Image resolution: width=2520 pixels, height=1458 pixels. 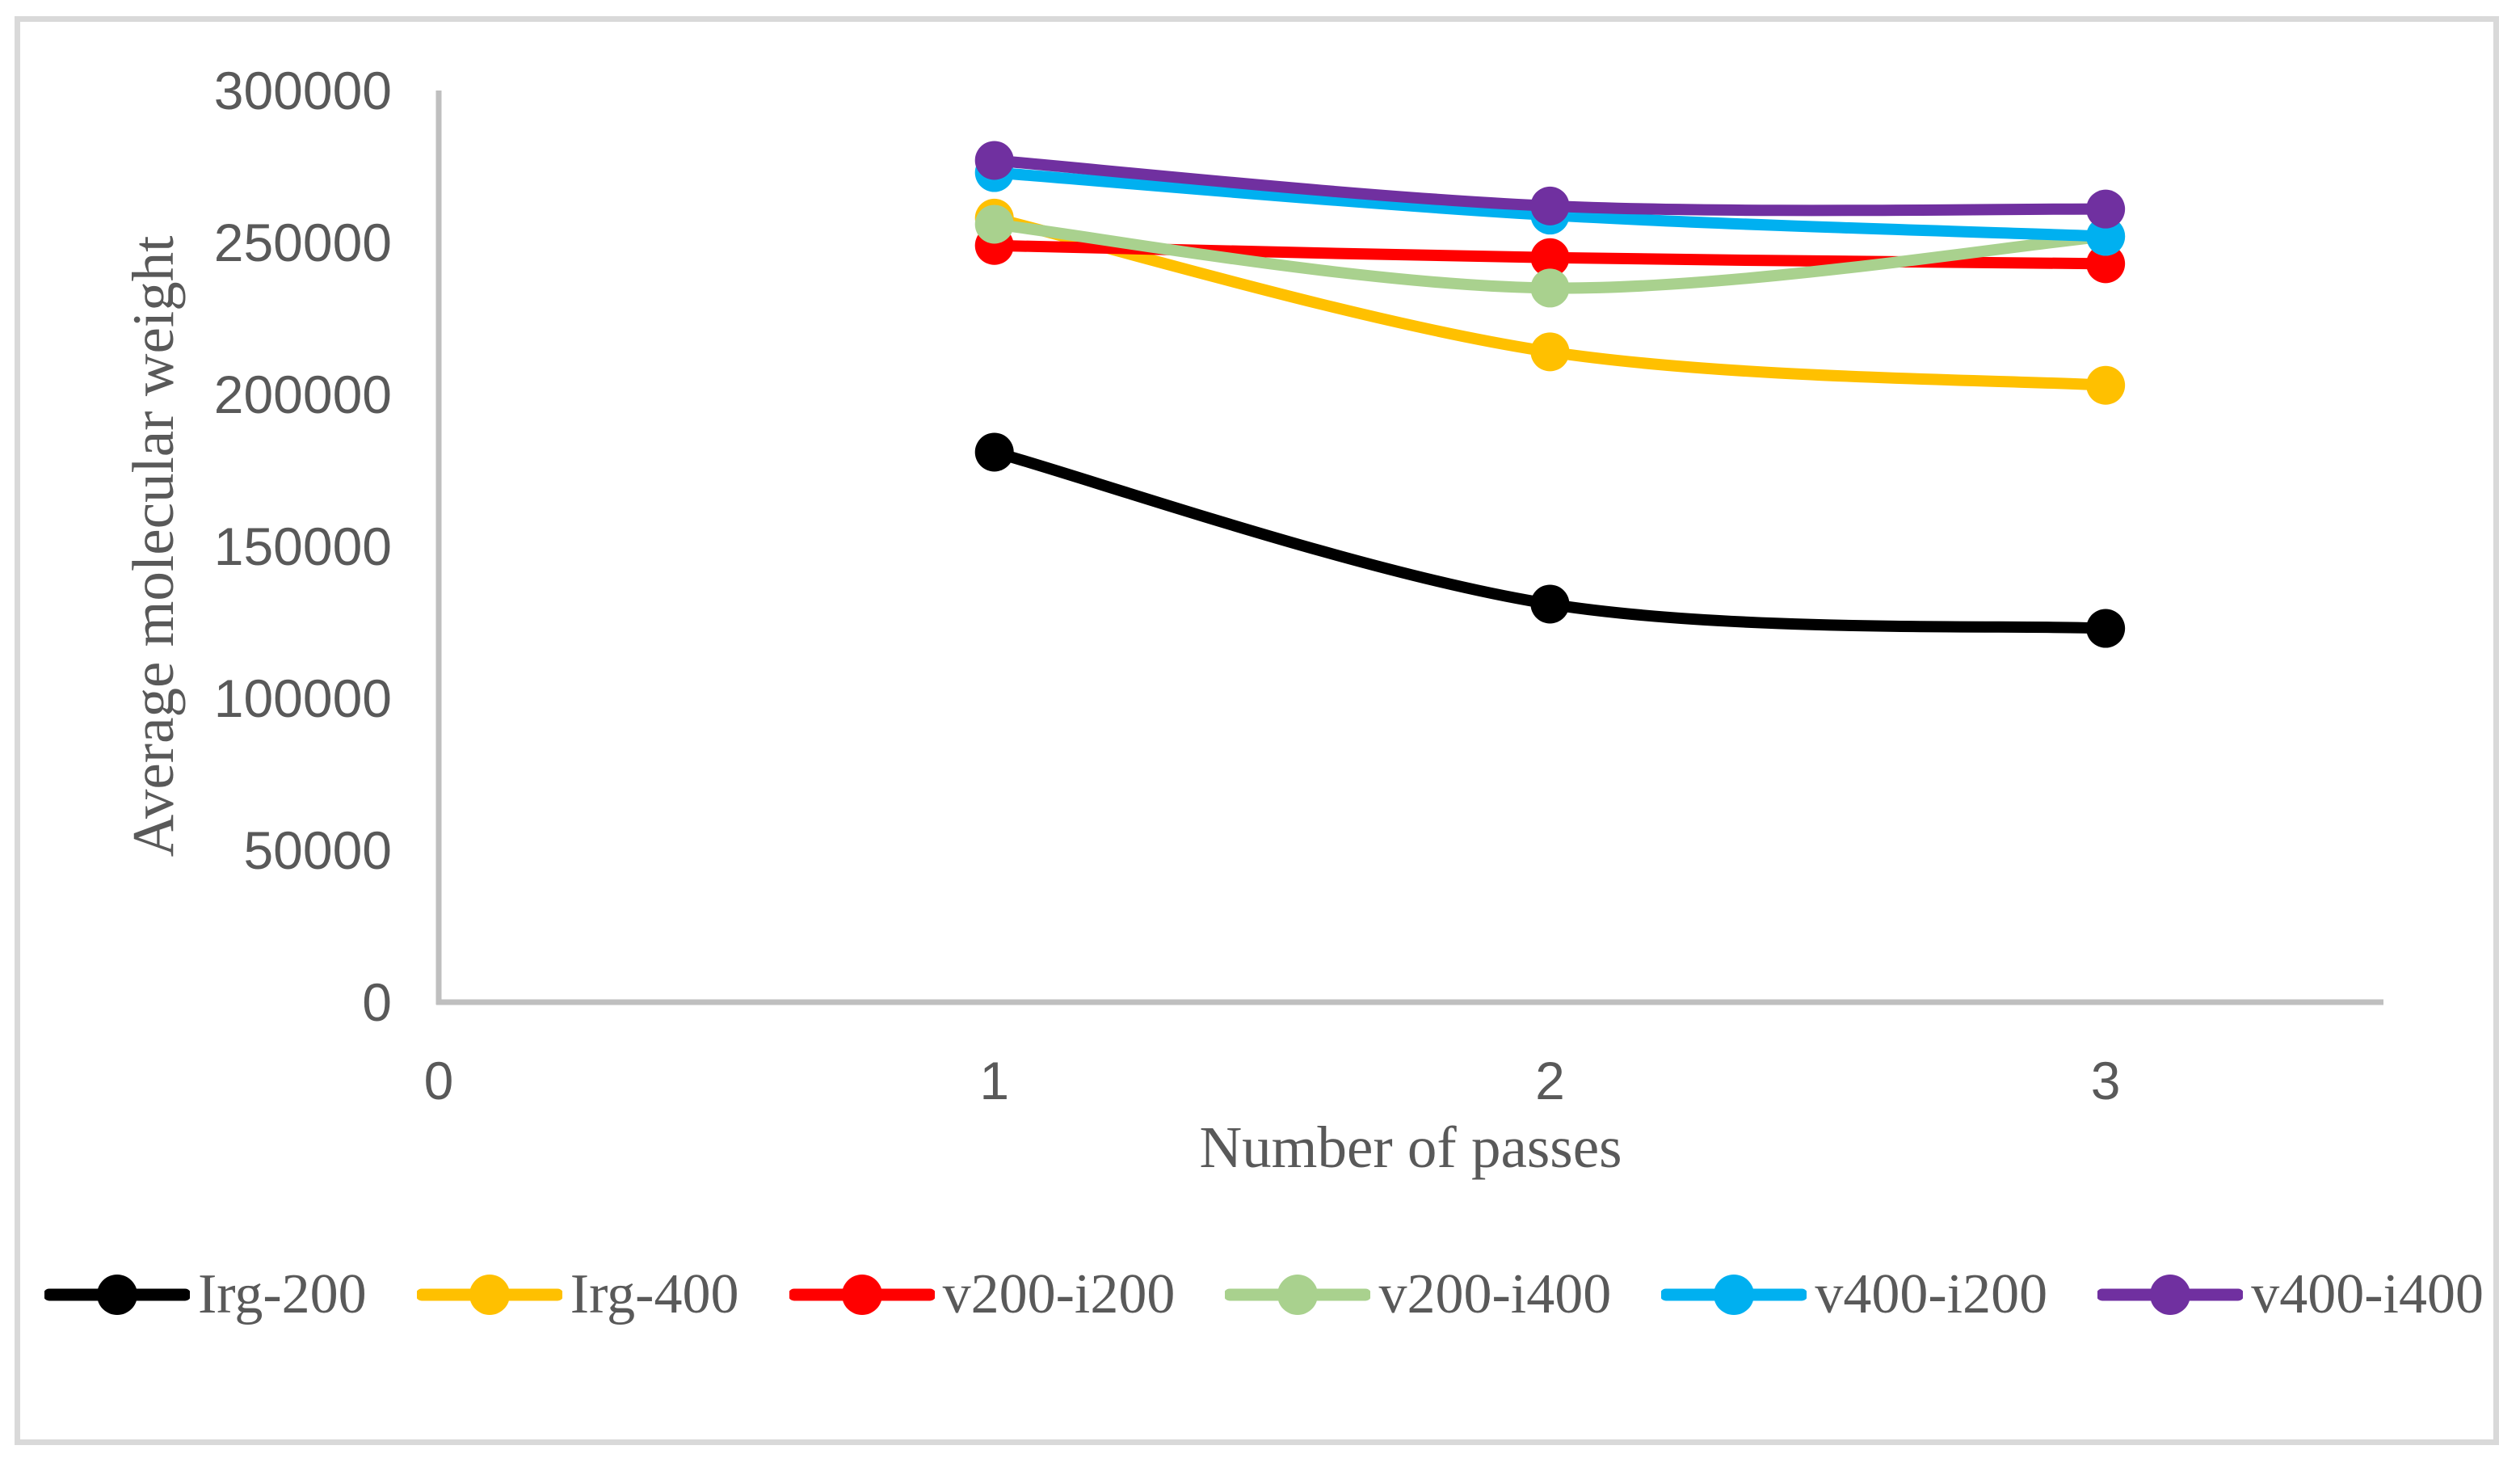 What do you see at coordinates (303, 91) in the screenshot?
I see `y-tick-label: 300000` at bounding box center [303, 91].